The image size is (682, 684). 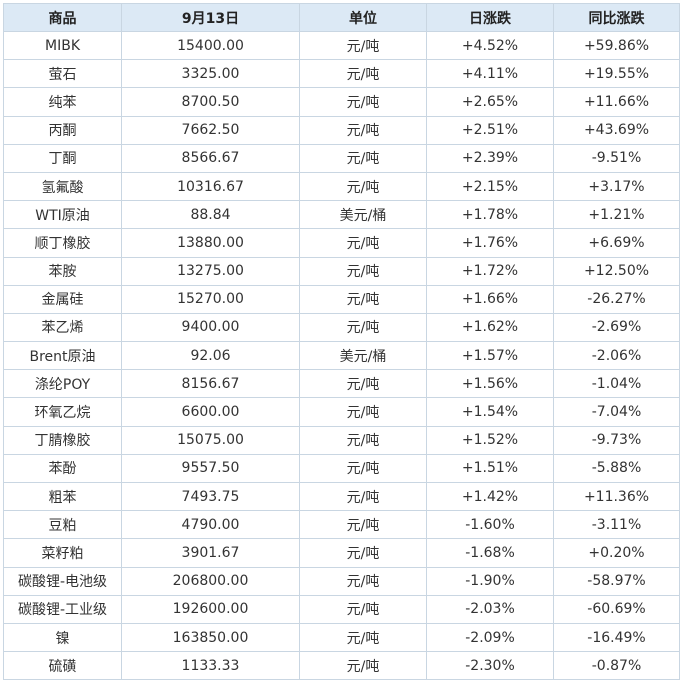 What do you see at coordinates (62, 186) in the screenshot?
I see `commodity-name-cell: 氢氟酸` at bounding box center [62, 186].